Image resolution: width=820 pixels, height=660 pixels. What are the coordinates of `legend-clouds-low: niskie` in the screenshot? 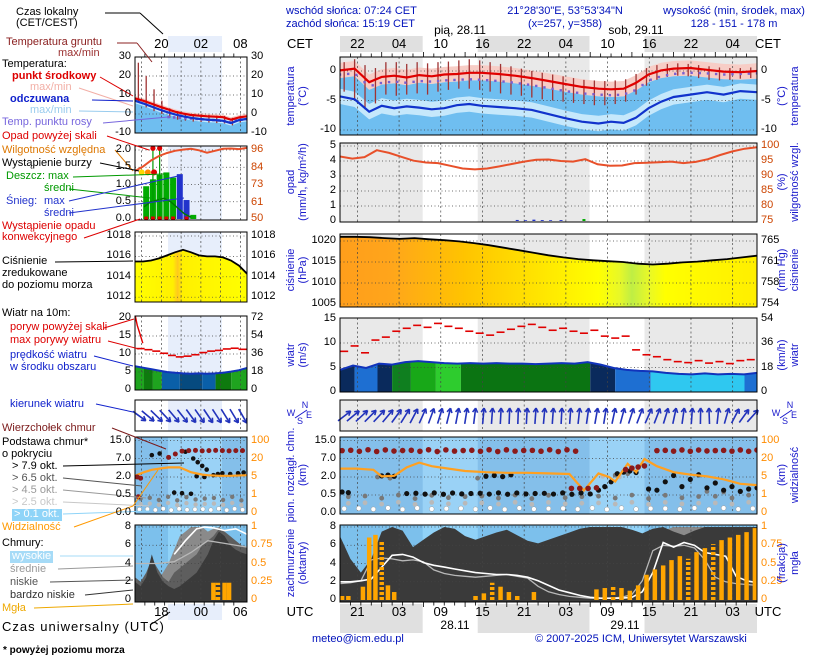 It's located at (24, 582).